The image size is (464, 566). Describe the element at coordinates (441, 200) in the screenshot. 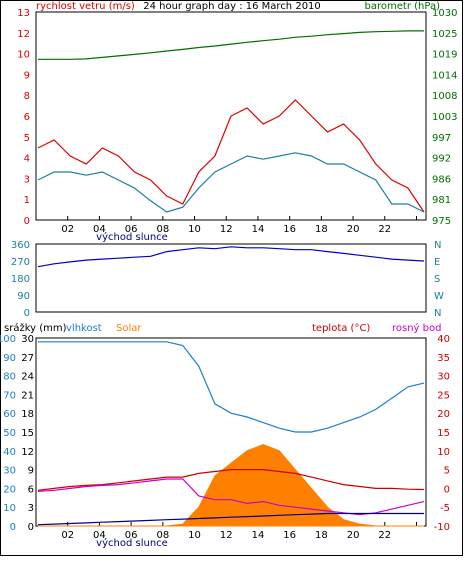

I see `barometer-tick-label: 981` at that location.